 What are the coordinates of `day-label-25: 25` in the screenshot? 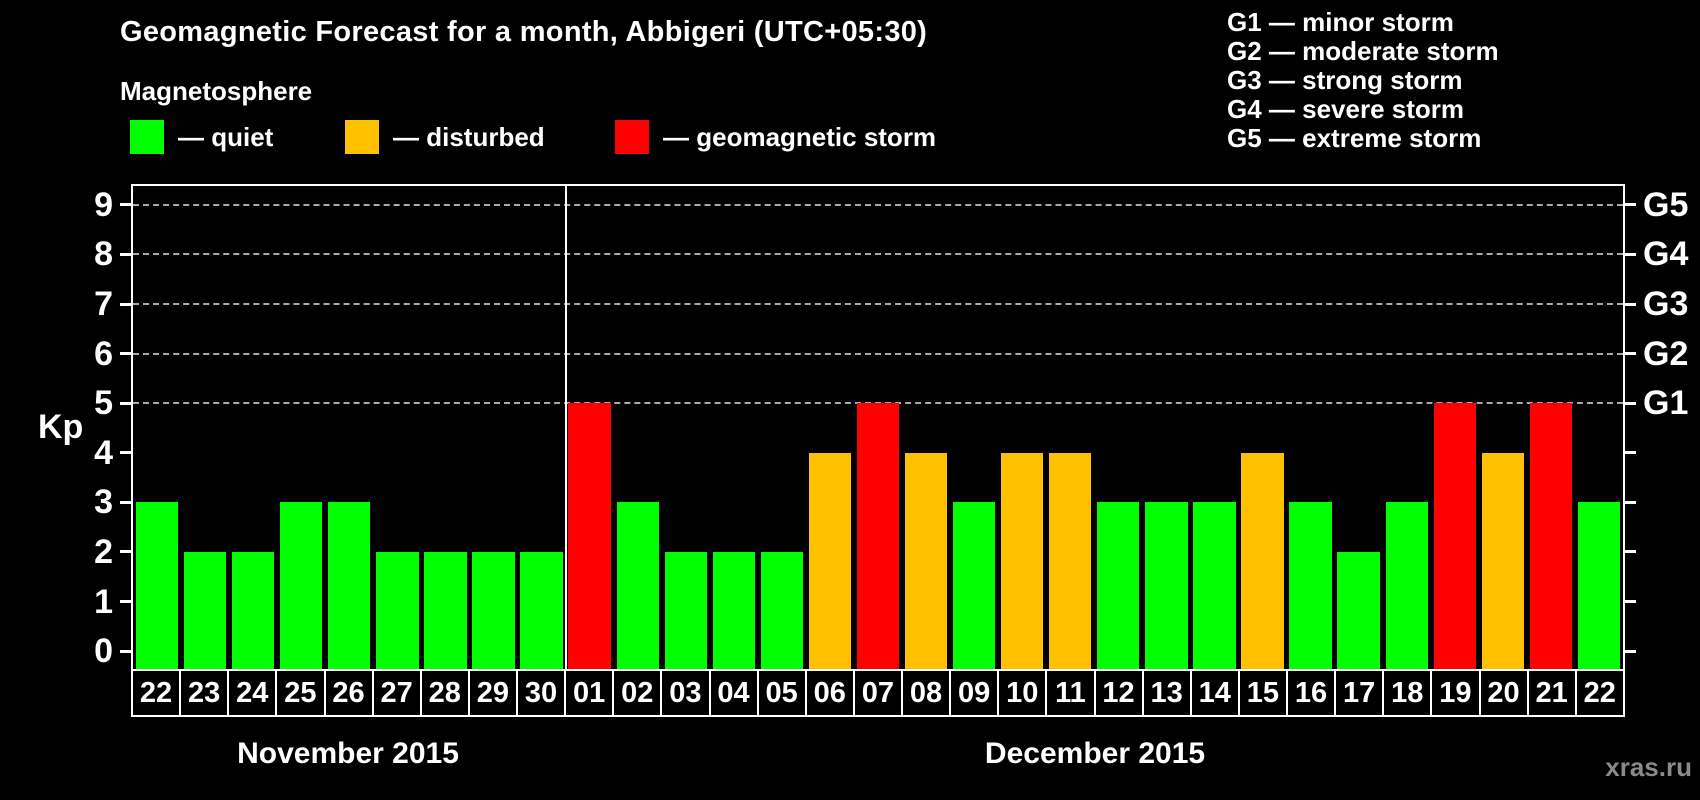 It's located at (301, 693).